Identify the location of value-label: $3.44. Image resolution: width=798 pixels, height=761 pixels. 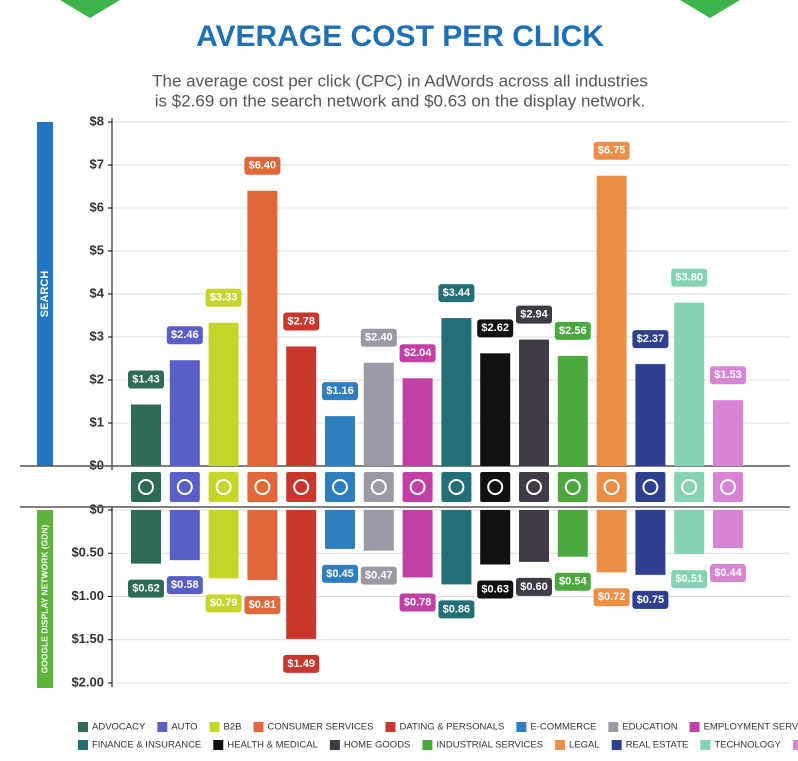
(457, 293).